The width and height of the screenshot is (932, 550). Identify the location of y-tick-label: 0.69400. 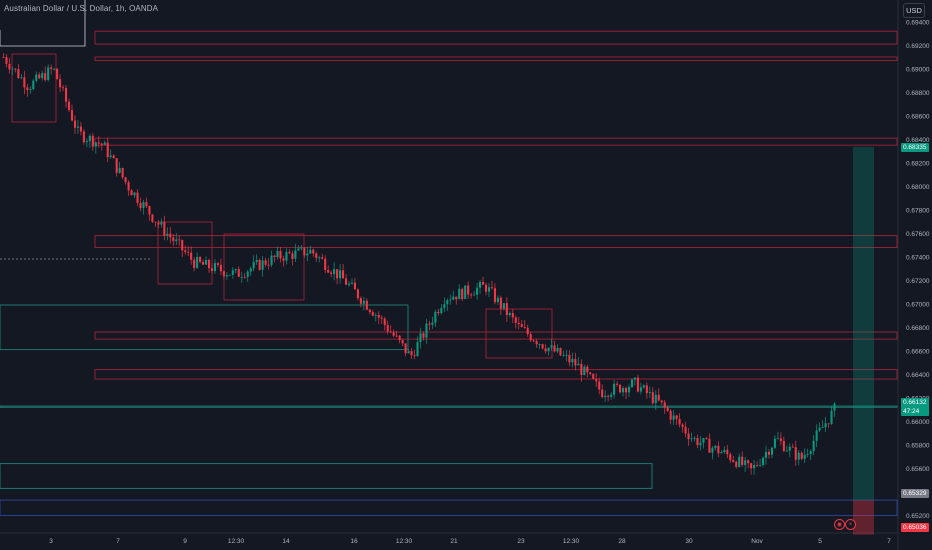
(918, 22).